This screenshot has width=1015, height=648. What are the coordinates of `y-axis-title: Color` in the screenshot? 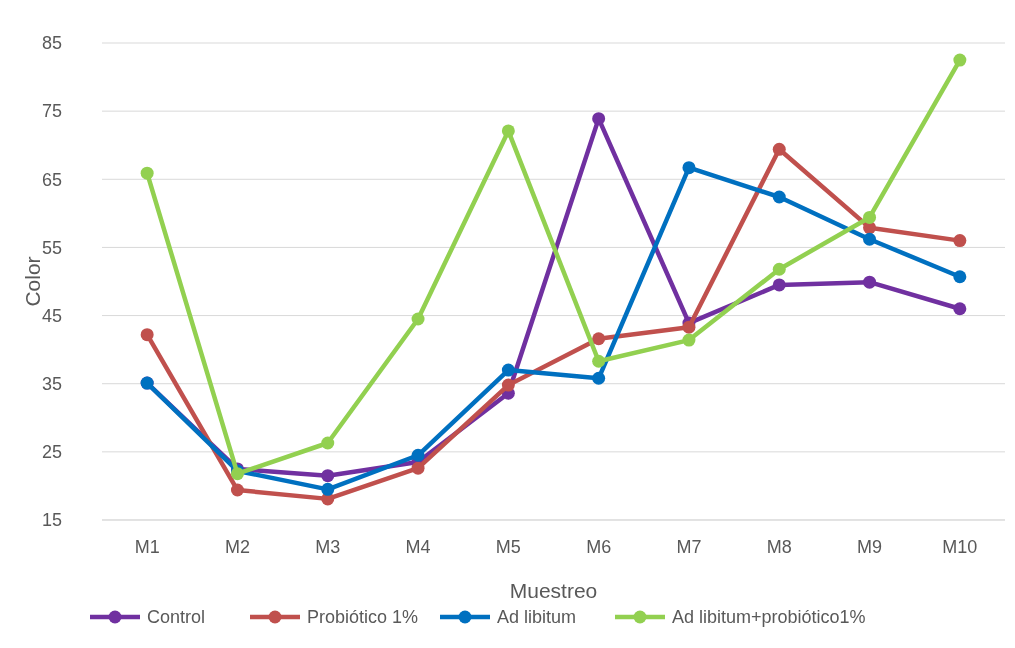 It's located at (32, 281).